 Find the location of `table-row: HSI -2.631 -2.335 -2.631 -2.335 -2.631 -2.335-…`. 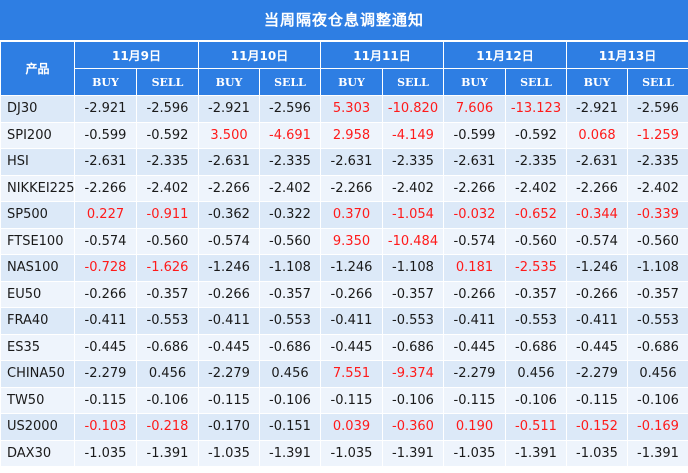

table-row: HSI -2.631 -2.335 -2.631 -2.335 -2.631 -2.335-… is located at coordinates (344, 162).